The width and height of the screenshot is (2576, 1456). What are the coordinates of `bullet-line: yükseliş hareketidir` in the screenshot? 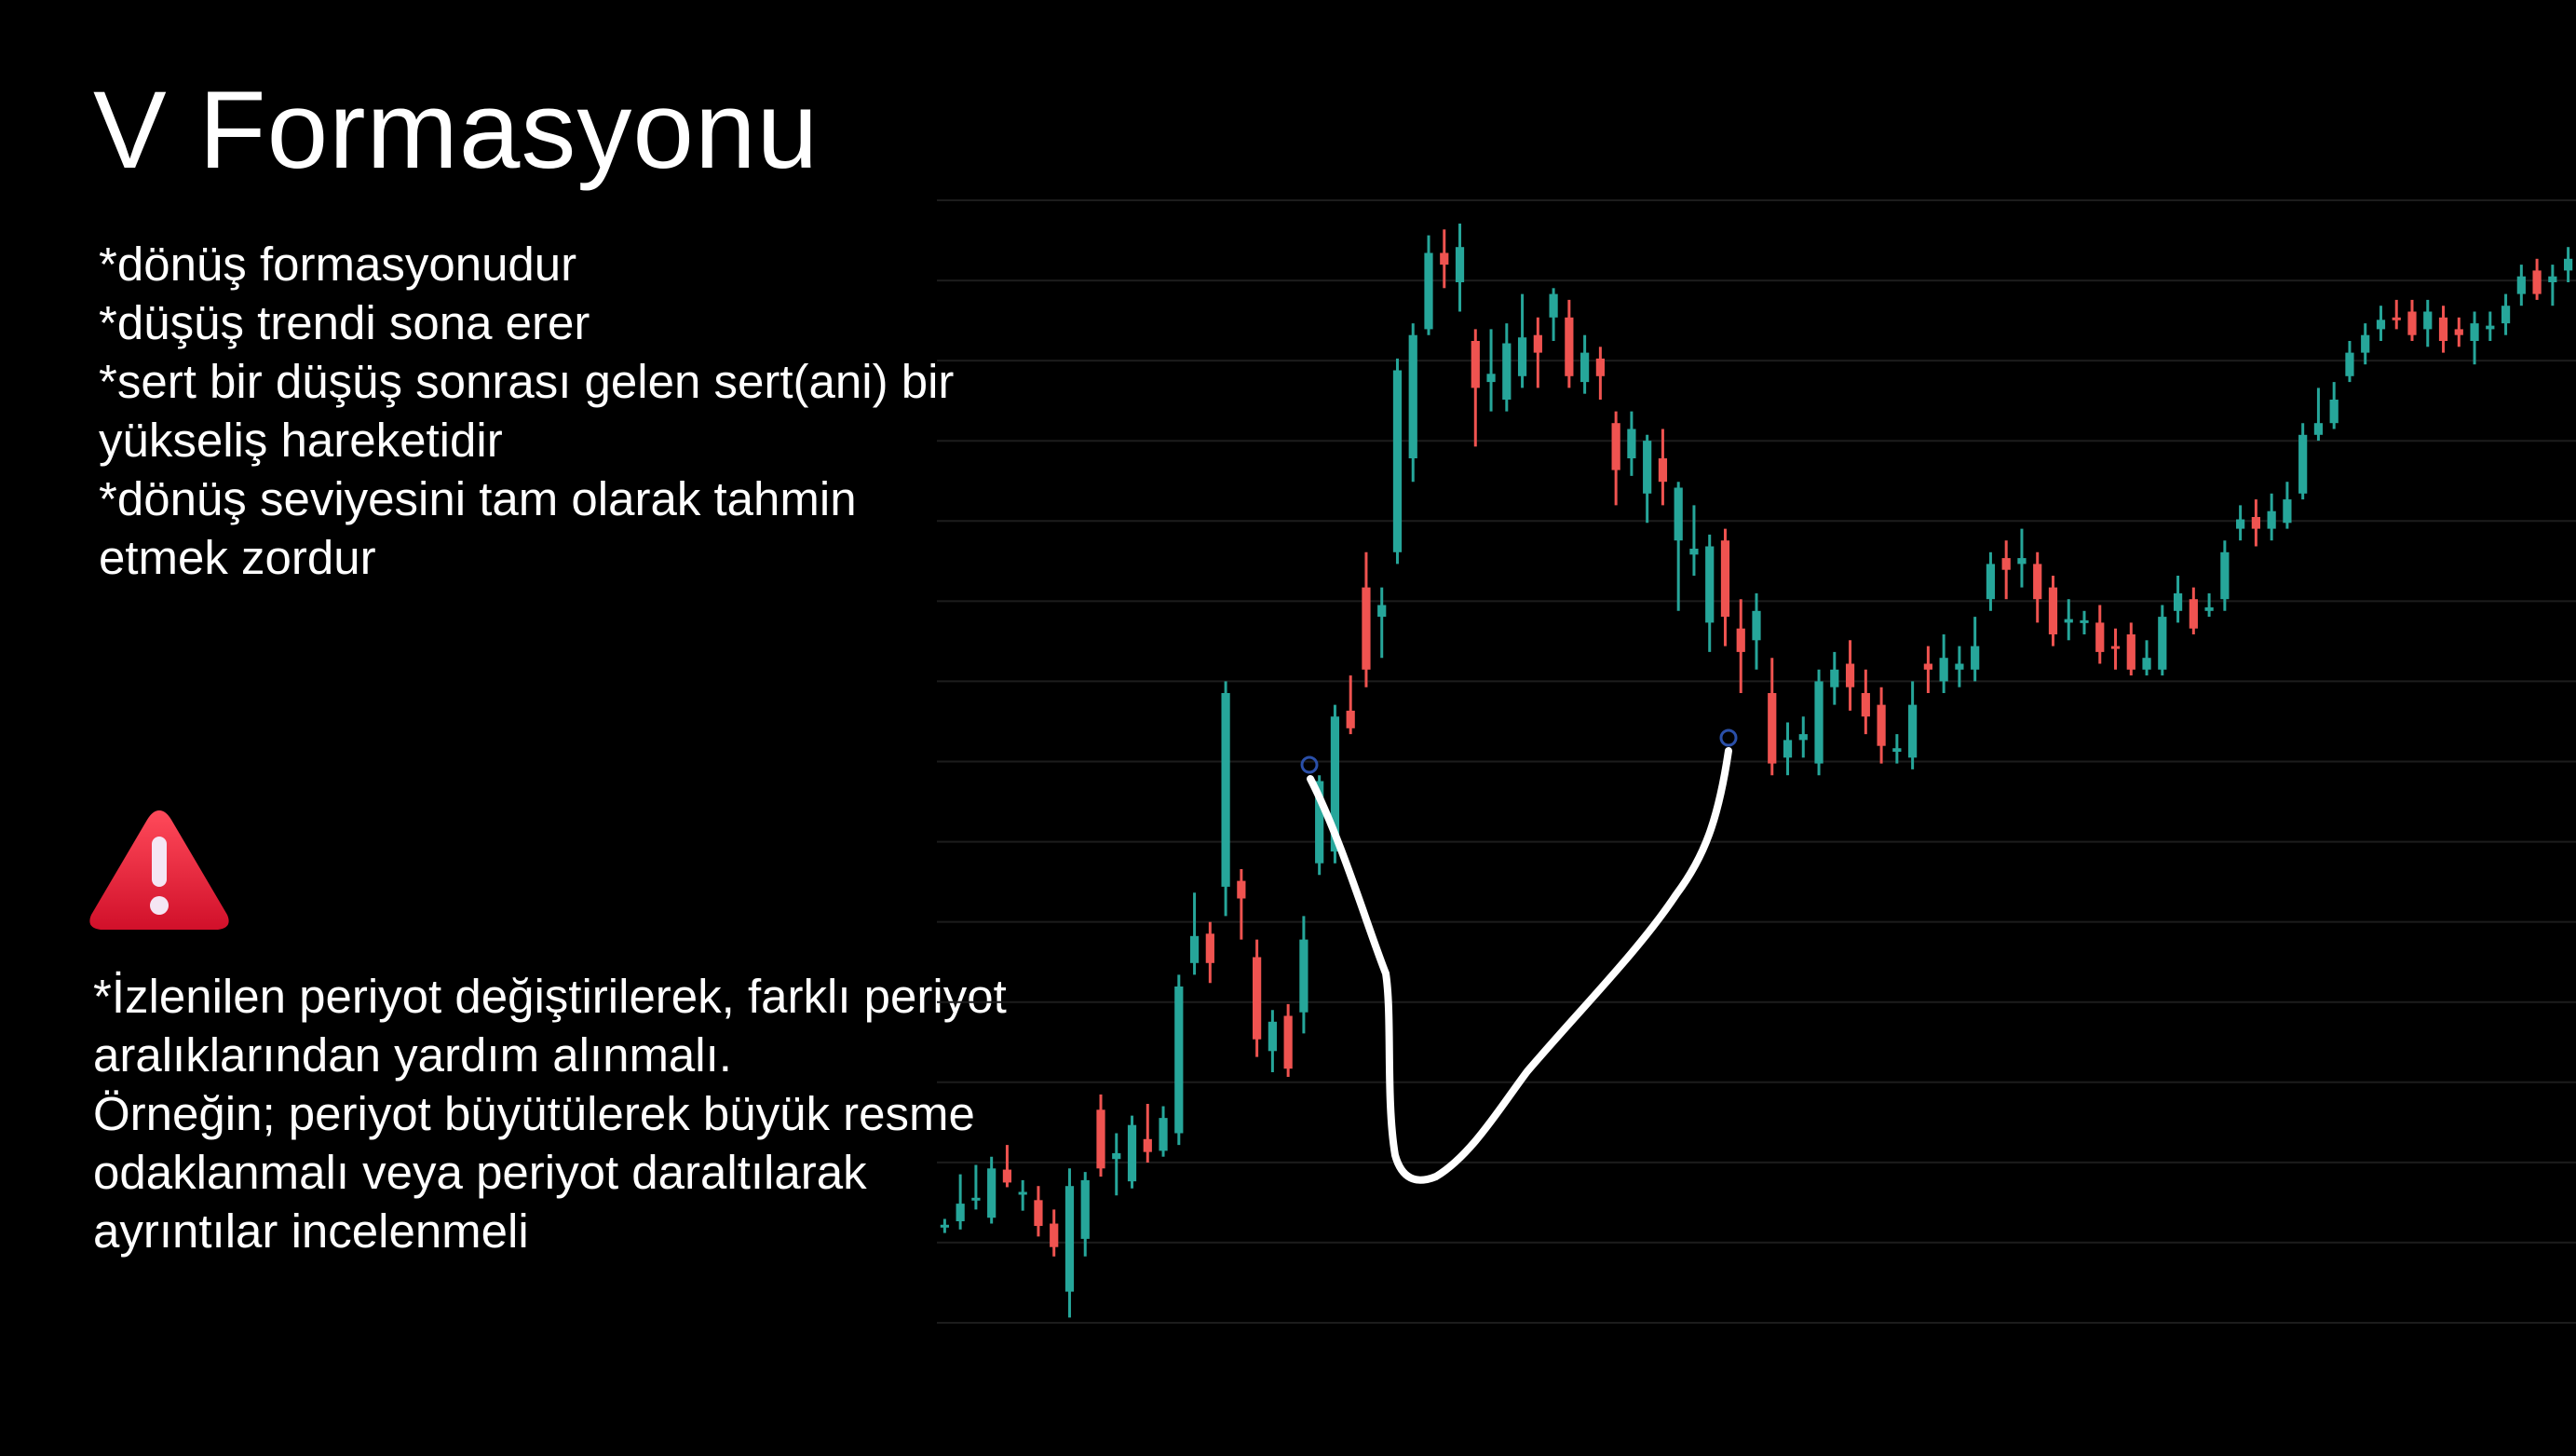 It's located at (301, 440).